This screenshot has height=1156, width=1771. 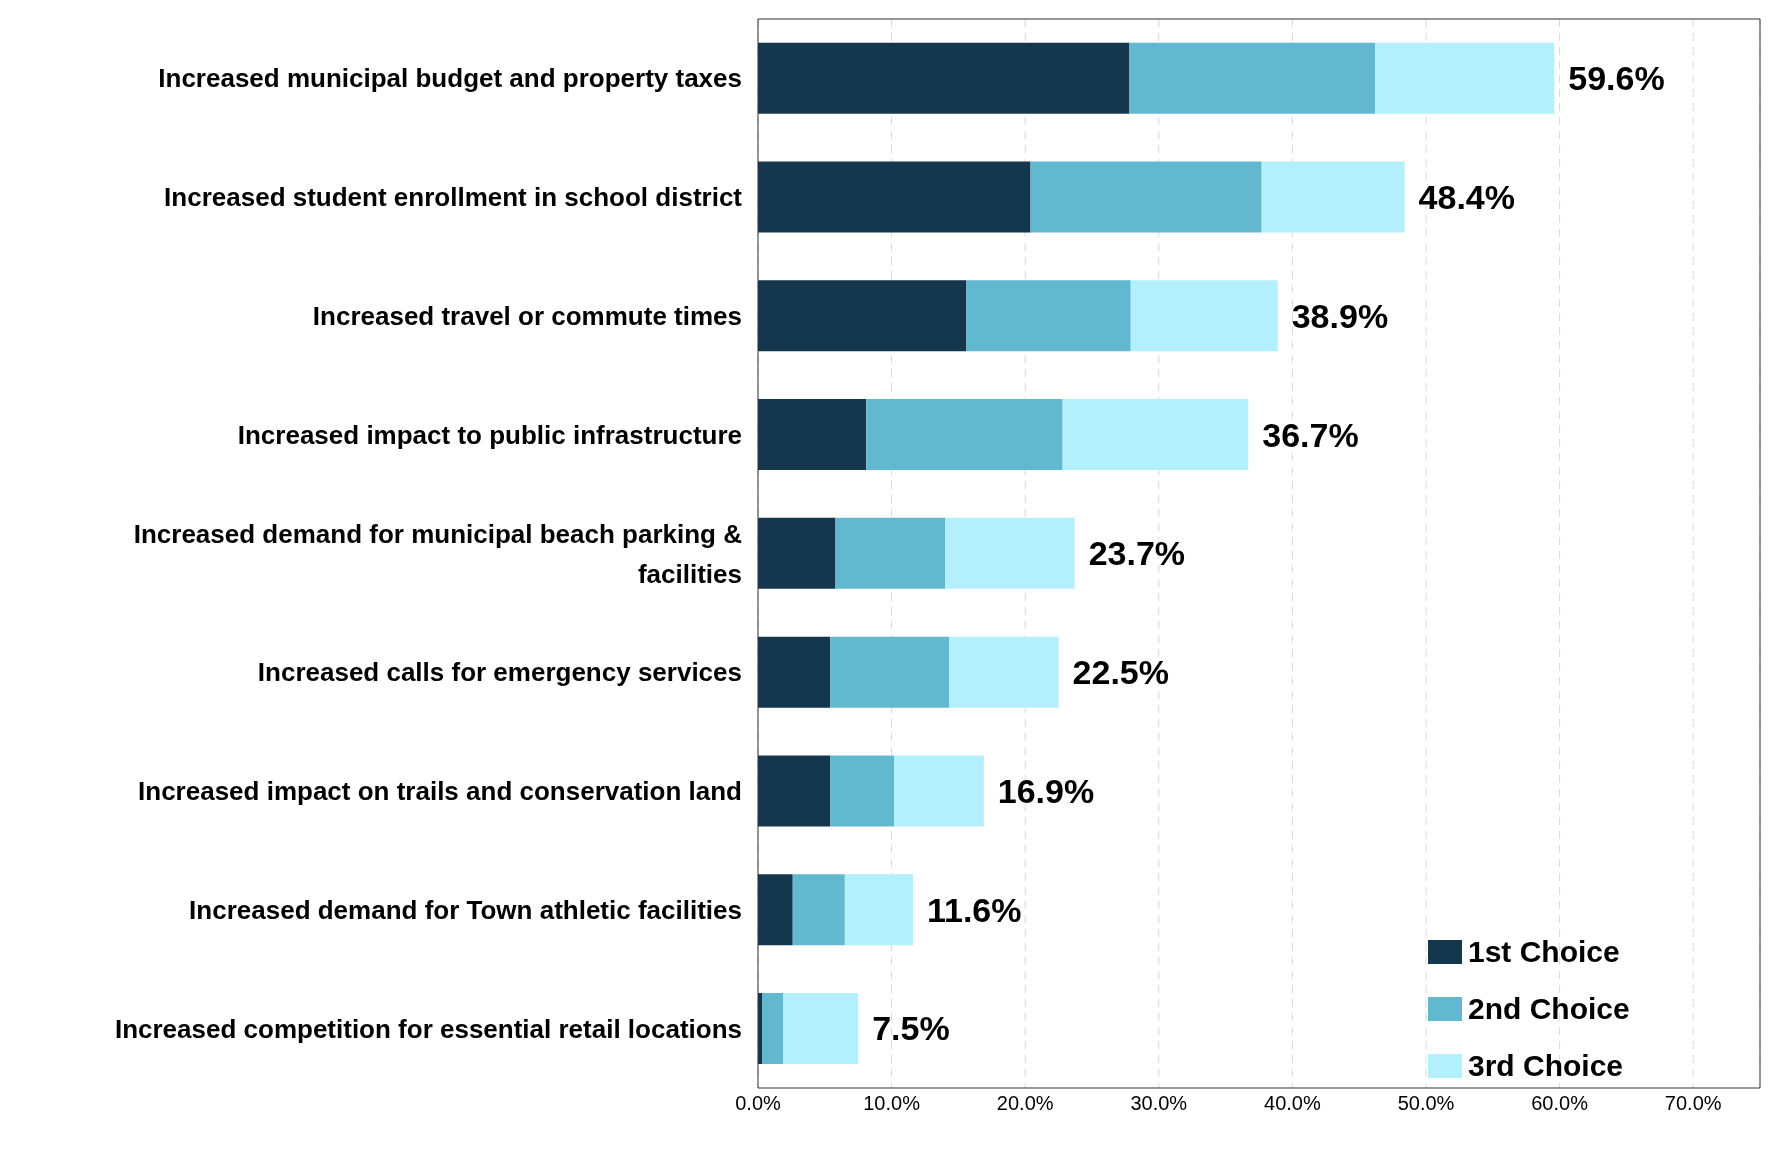 I want to click on total-label: 59.6%, so click(x=1616, y=78).